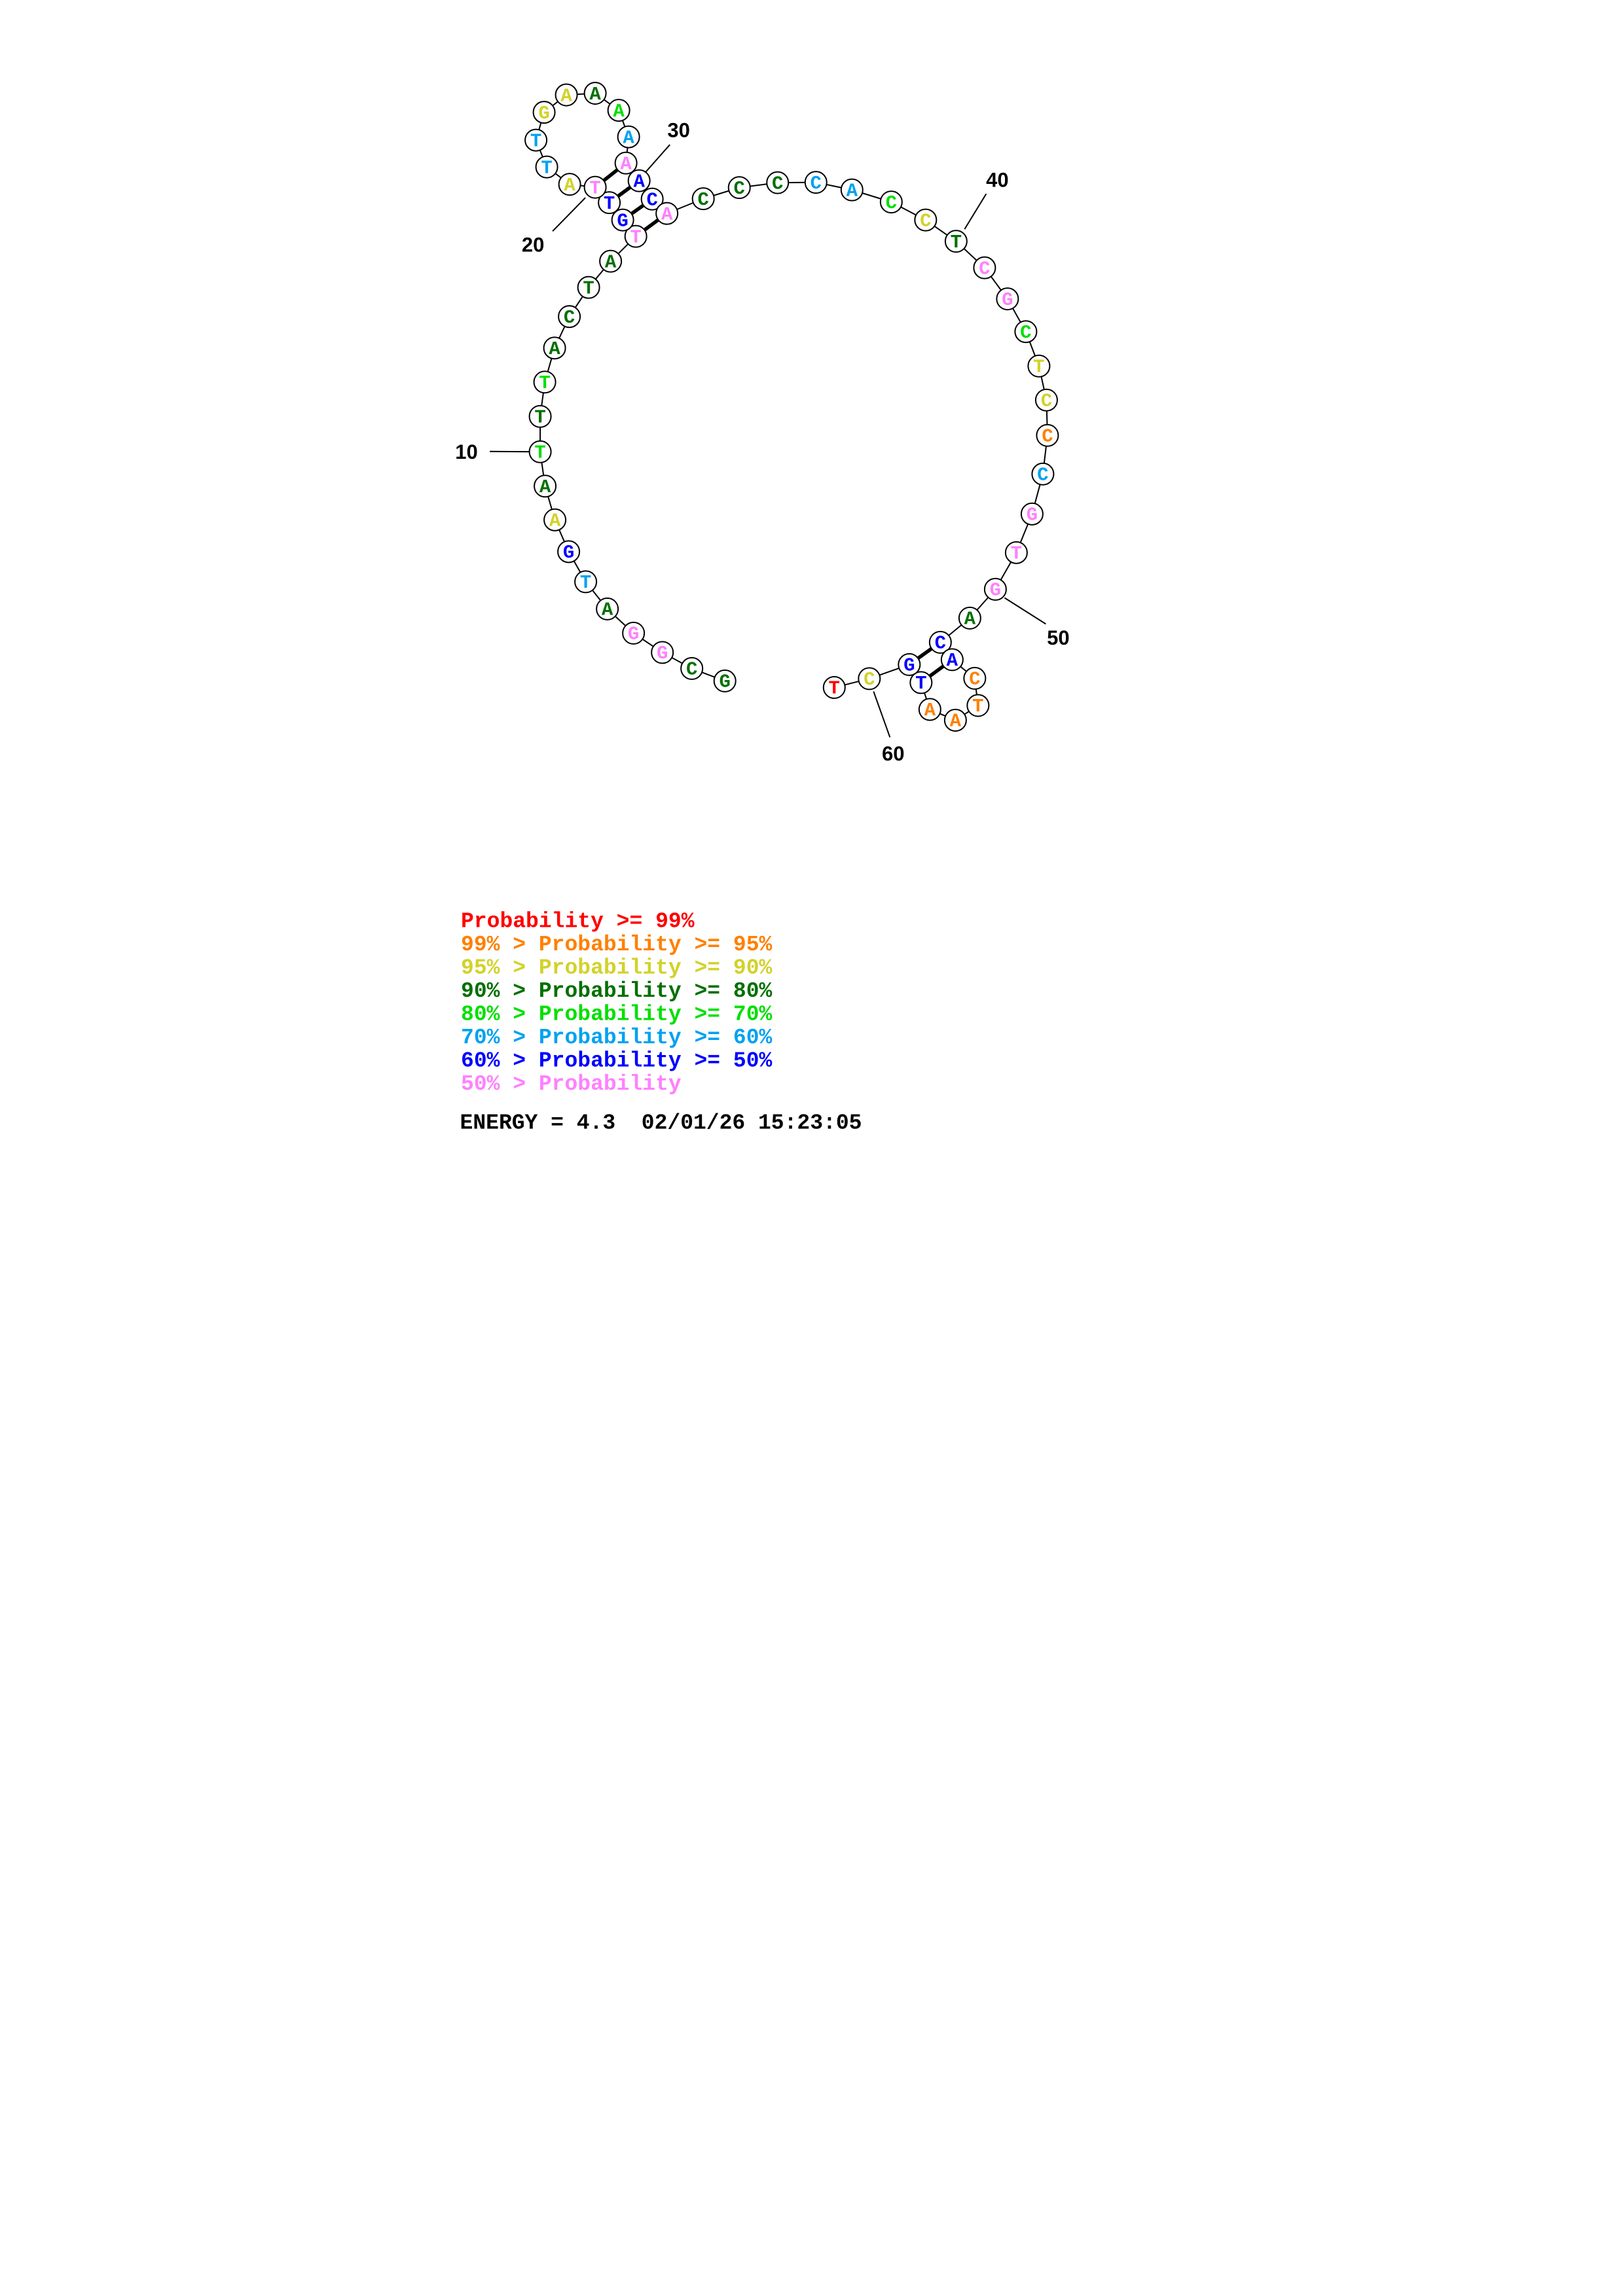  I want to click on position-label-20: 20, so click(532, 245).